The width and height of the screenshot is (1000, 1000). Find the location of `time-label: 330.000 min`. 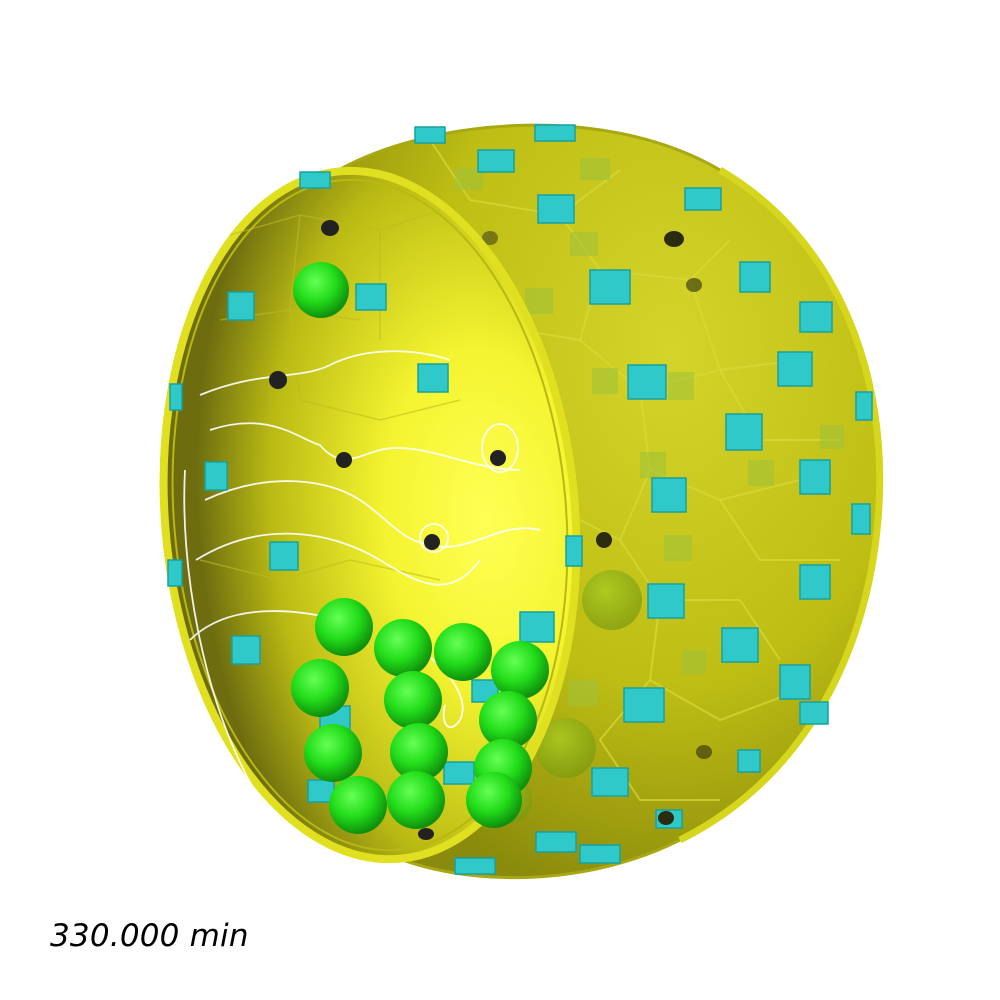

time-label: 330.000 min is located at coordinates (149, 936).